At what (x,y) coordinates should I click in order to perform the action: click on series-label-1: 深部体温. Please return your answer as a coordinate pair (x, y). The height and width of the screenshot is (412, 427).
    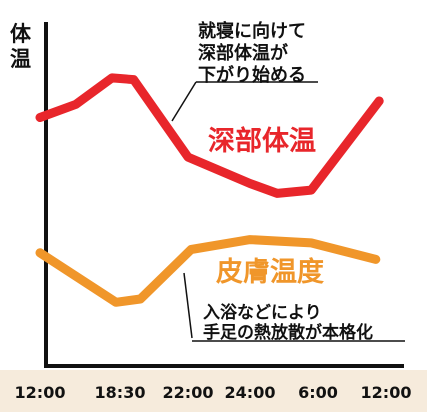
    Looking at the image, I should click on (262, 141).